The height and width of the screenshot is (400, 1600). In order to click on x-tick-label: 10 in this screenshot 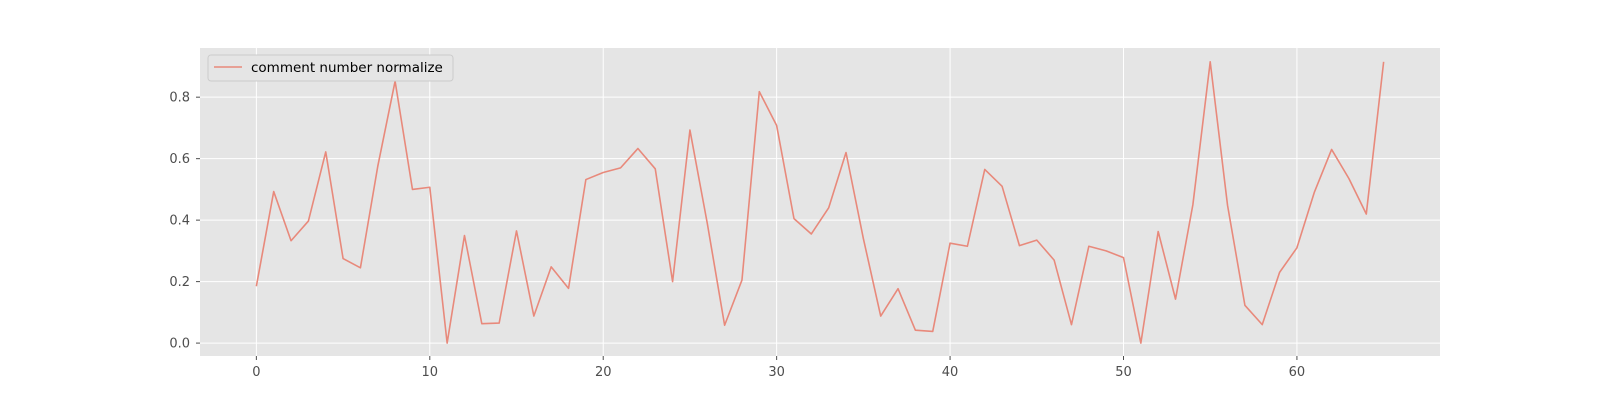, I will do `click(430, 372)`.